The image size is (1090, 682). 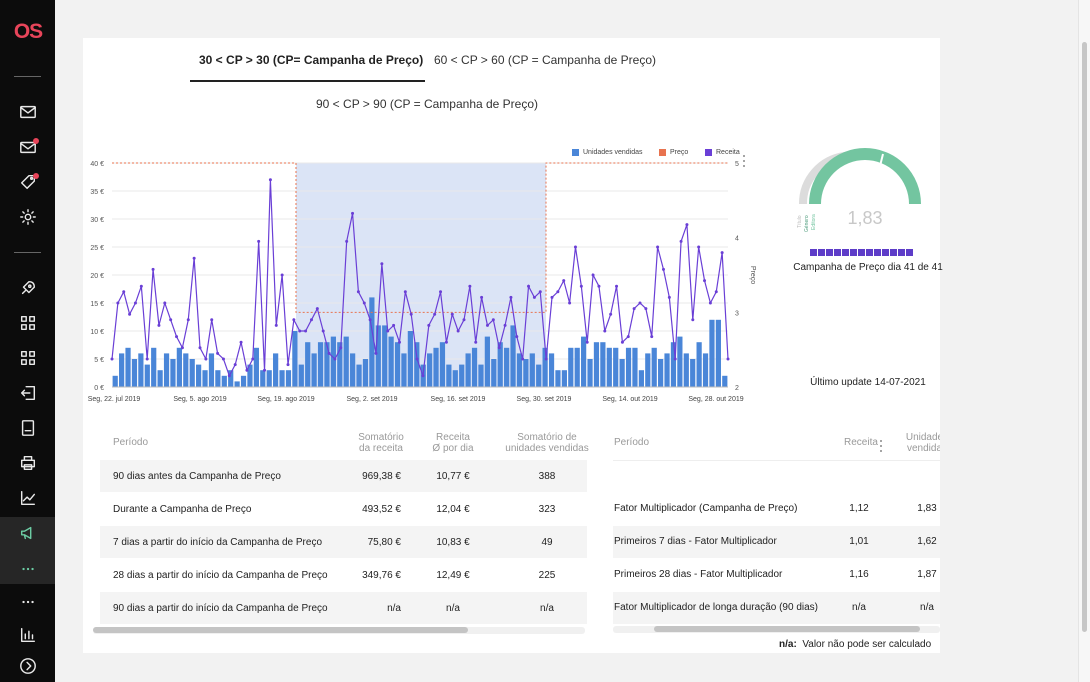 What do you see at coordinates (453, 476) in the screenshot?
I see `lt-cell-value: 10,77 €` at bounding box center [453, 476].